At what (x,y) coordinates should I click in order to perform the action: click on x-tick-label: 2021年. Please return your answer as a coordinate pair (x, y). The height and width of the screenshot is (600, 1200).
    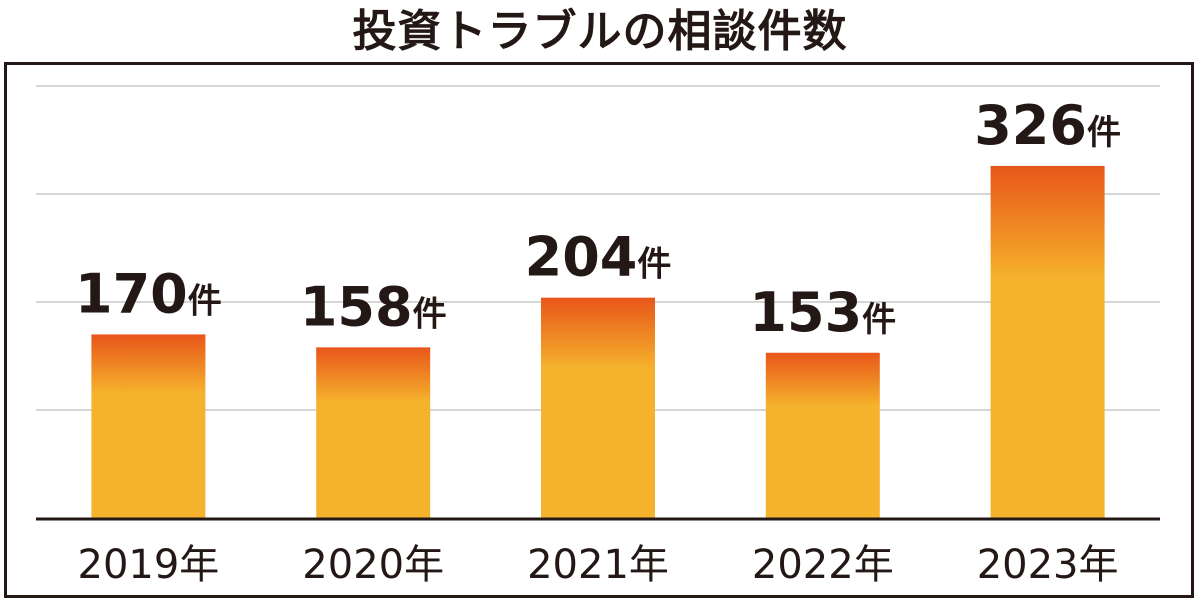
    Looking at the image, I should click on (598, 565).